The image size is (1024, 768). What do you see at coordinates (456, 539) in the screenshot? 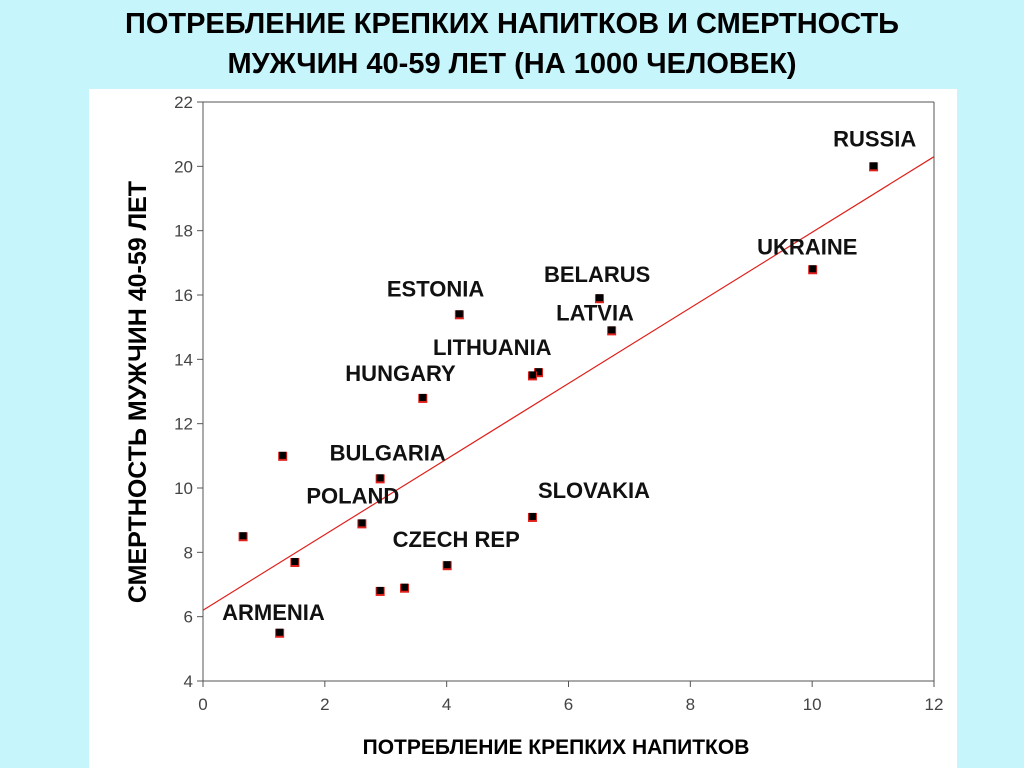
I see `point-label: CZECH REP` at bounding box center [456, 539].